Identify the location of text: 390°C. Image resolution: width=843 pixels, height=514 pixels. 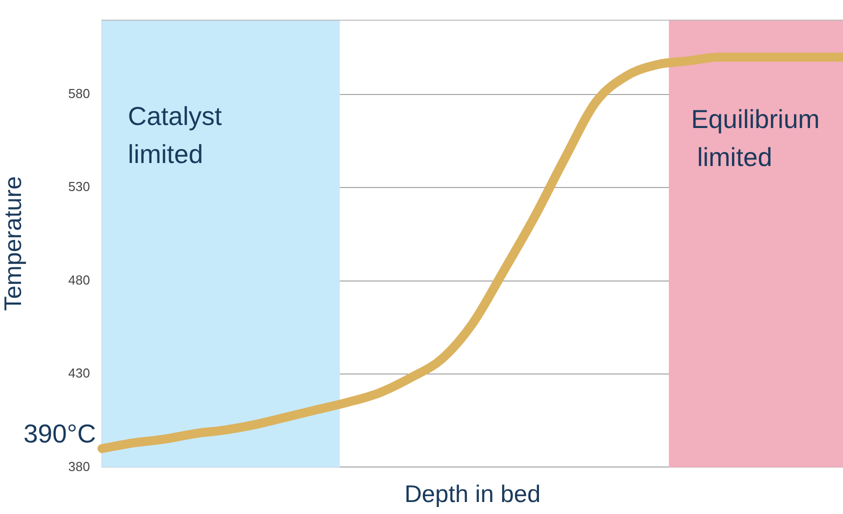
(59, 433).